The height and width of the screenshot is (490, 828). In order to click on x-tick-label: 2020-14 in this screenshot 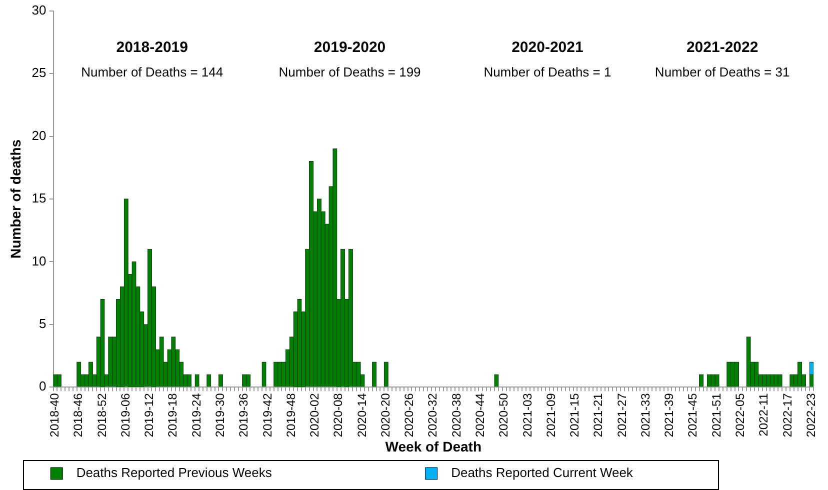, I will do `click(361, 415)`.